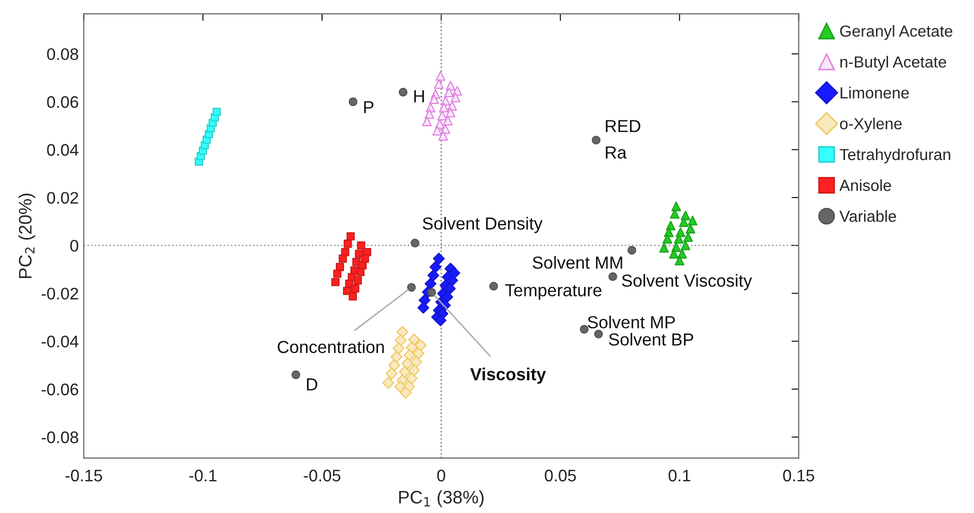 The image size is (974, 513). What do you see at coordinates (798, 476) in the screenshot?
I see `x-tick-label: 0.15` at bounding box center [798, 476].